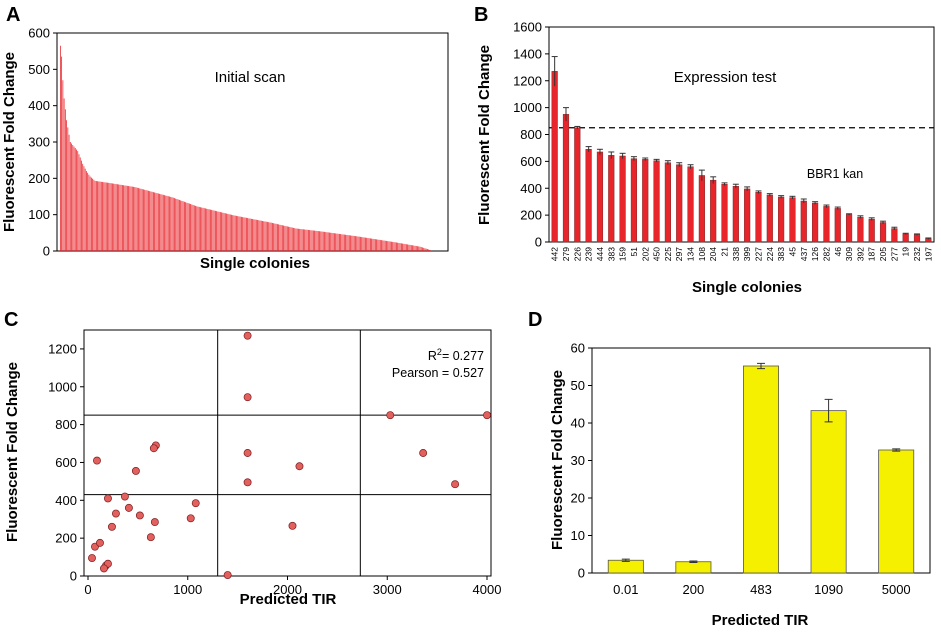 Image resolution: width=941 pixels, height=635 pixels. I want to click on chart-b-bars, so click(741, 149).